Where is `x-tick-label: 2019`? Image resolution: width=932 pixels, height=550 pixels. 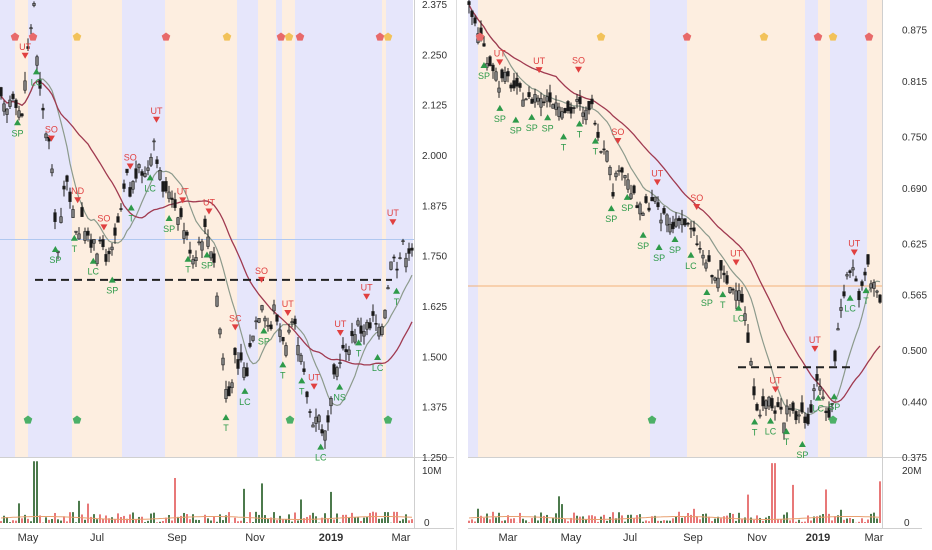 x-tick-label: 2019 is located at coordinates (818, 538).